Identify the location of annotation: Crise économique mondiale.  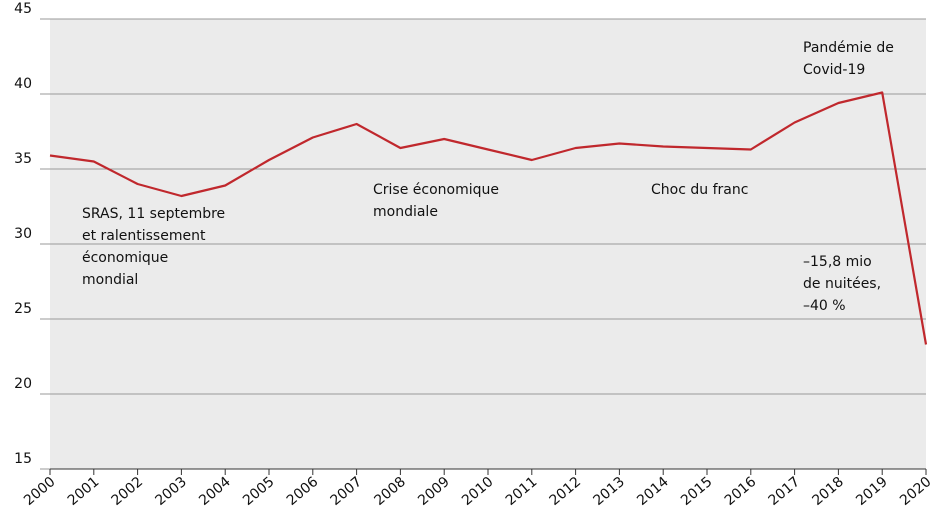
(436, 201).